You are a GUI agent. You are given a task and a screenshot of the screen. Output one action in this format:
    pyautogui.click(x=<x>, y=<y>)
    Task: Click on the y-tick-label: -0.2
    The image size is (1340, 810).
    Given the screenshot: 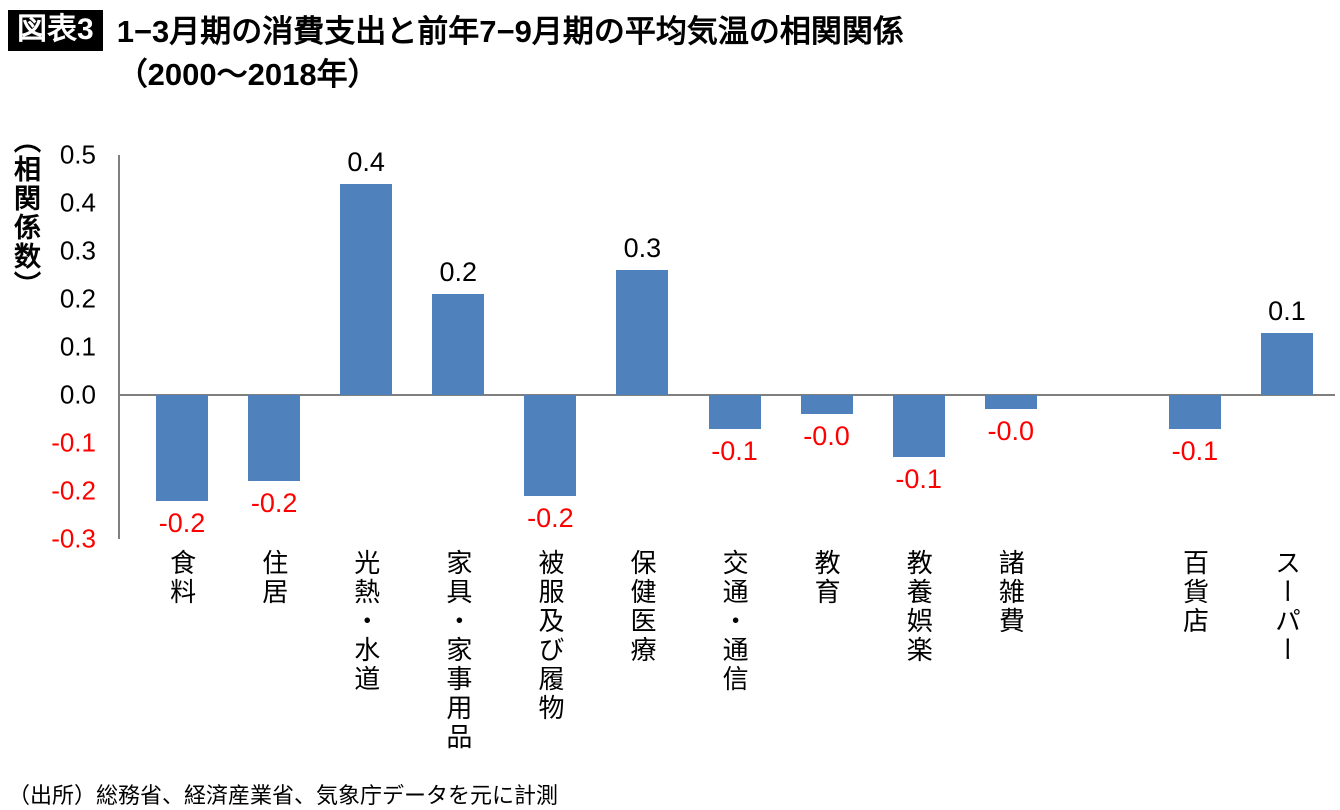 What is the action you would take?
    pyautogui.click(x=73, y=490)
    